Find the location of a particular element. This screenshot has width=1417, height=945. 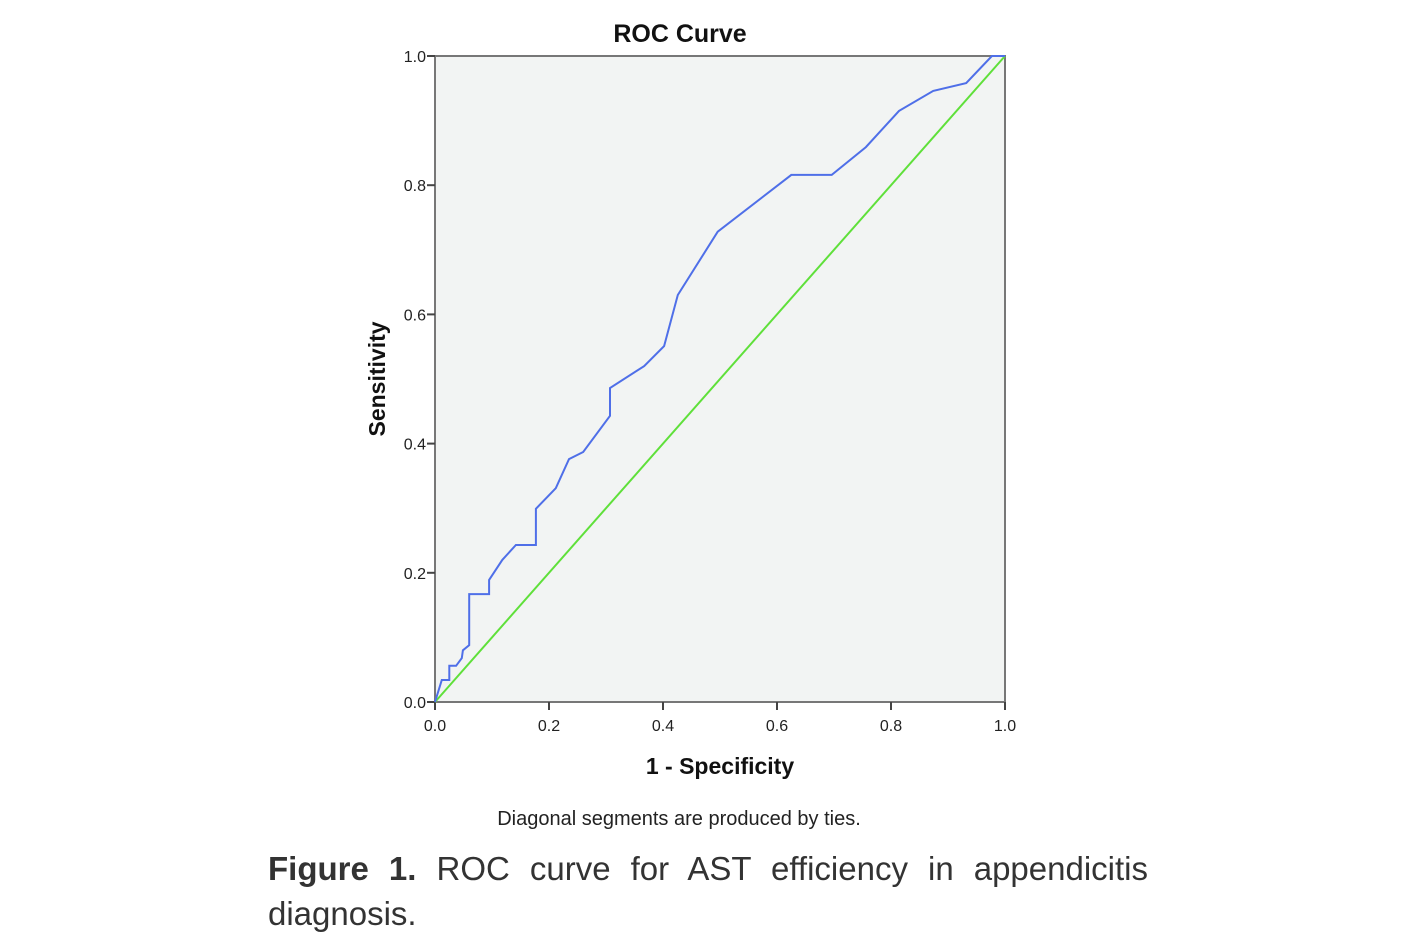

y-axis-label: Sensitivity is located at coordinates (377, 378).